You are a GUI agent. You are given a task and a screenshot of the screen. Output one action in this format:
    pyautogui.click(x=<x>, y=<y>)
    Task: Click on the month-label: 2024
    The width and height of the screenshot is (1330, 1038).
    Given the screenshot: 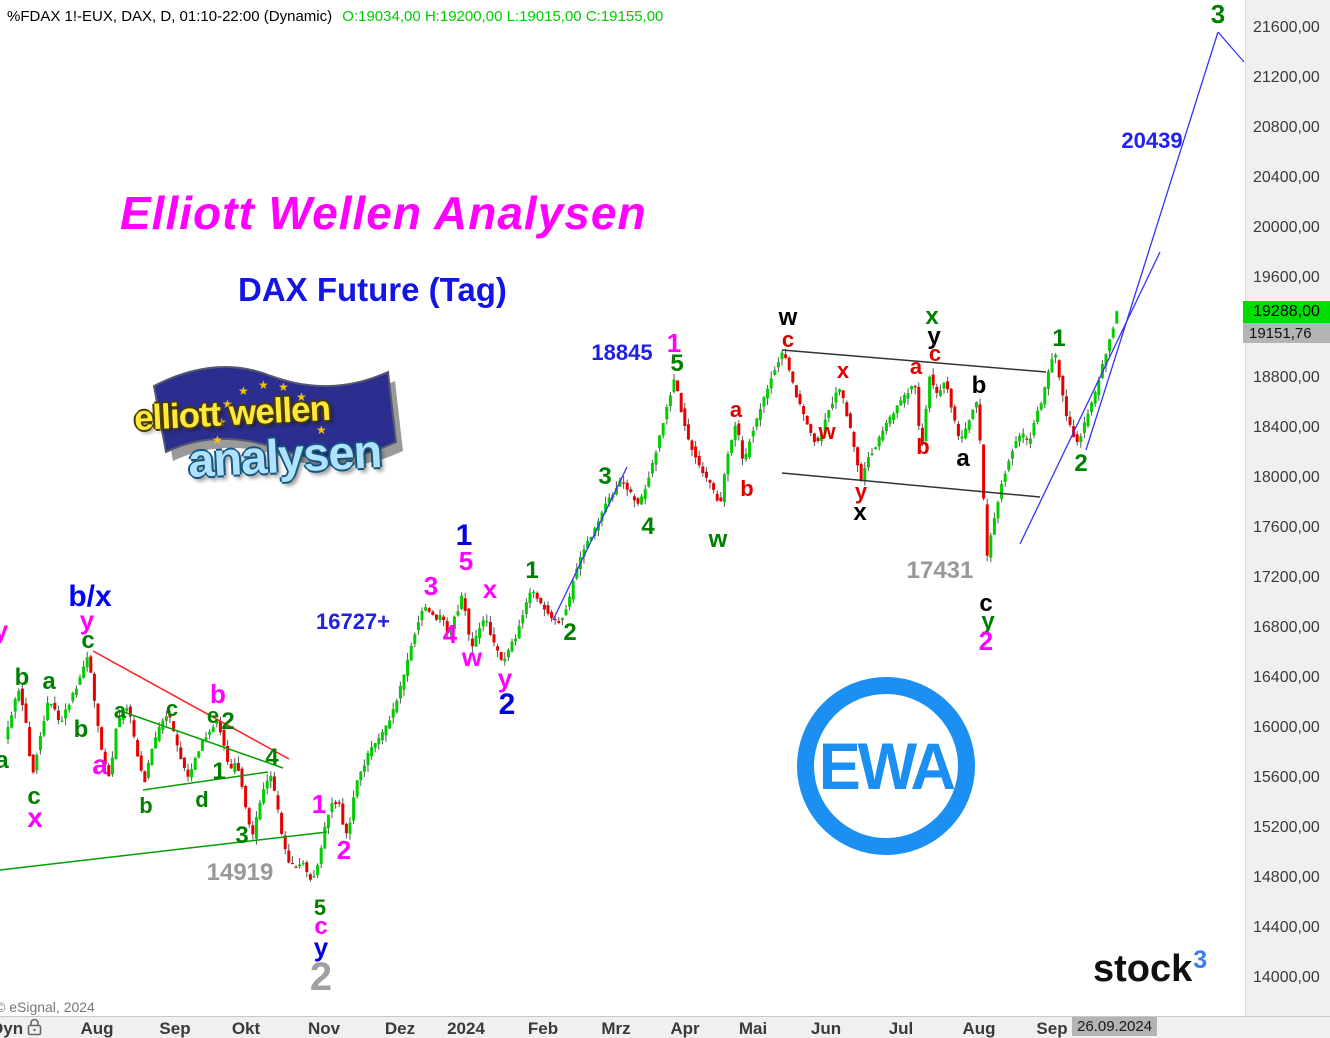 What is the action you would take?
    pyautogui.click(x=466, y=1028)
    